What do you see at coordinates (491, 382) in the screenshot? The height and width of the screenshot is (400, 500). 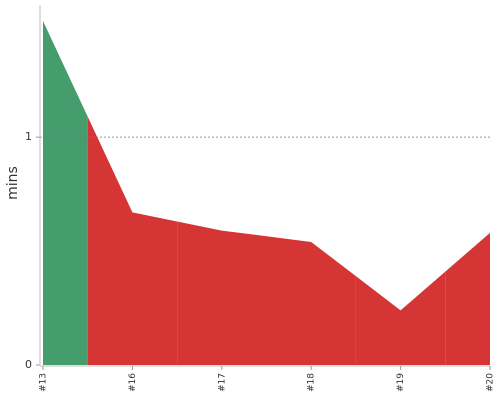 I see `x-tick-label: #20` at bounding box center [491, 382].